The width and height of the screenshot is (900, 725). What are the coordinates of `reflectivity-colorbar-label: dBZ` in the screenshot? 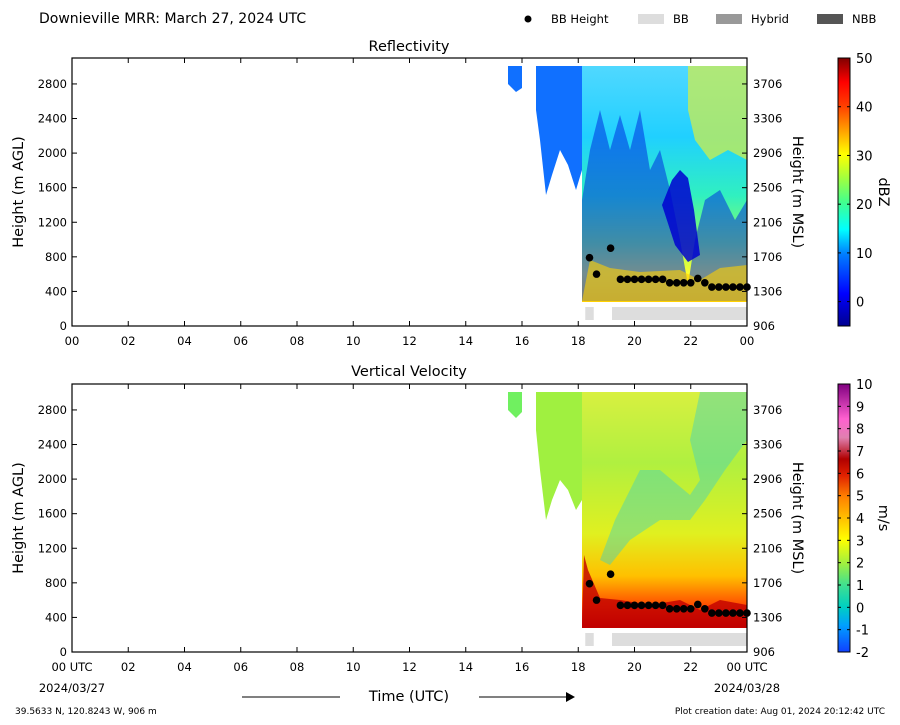 It's located at (883, 191).